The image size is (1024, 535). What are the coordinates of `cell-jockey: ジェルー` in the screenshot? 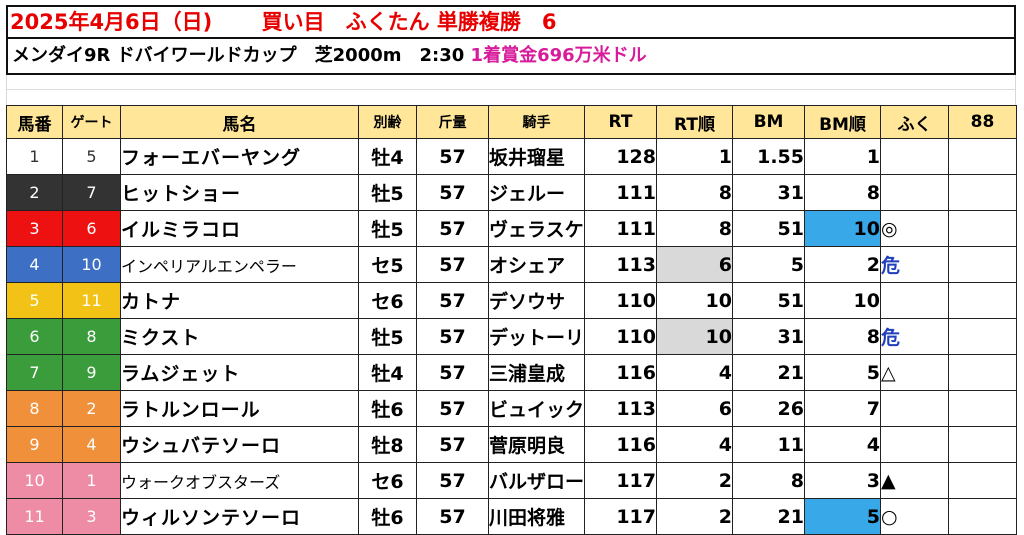 It's located at (536, 192).